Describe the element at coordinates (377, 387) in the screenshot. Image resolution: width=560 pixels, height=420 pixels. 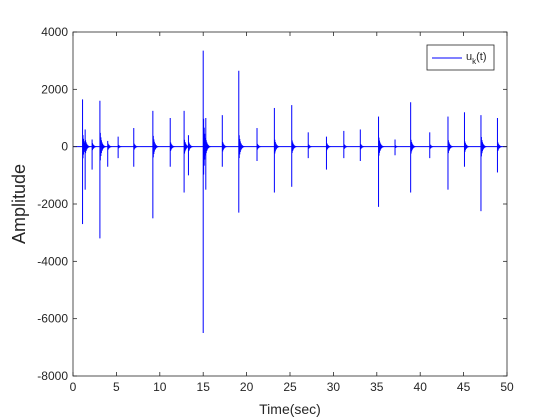
I see `x-tick-label: 35` at that location.